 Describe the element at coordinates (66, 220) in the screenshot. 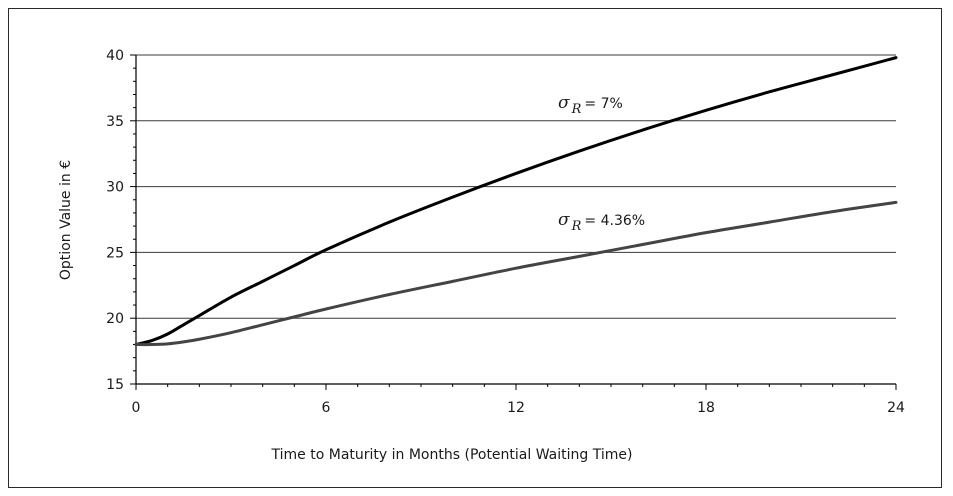

I see `y-axis-title: Option Value in €` at that location.